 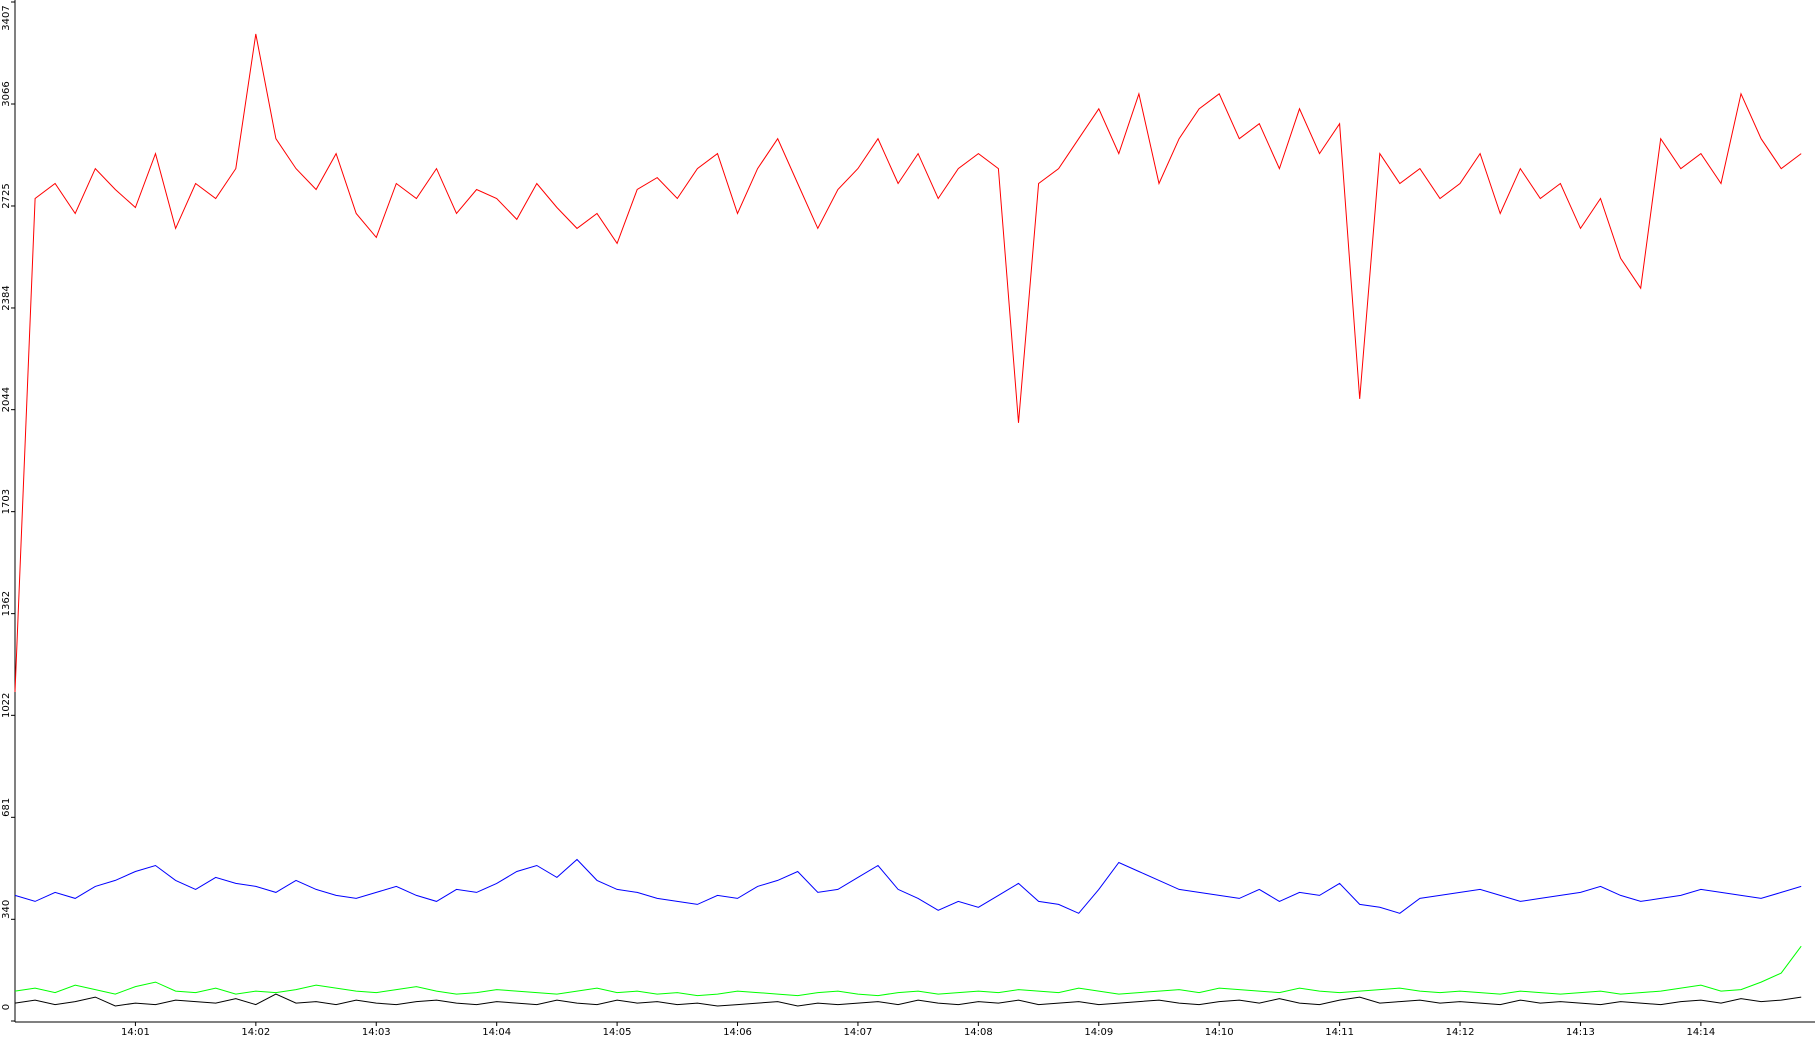 I want to click on x-tick-label: 14:10, so click(x=1219, y=1032).